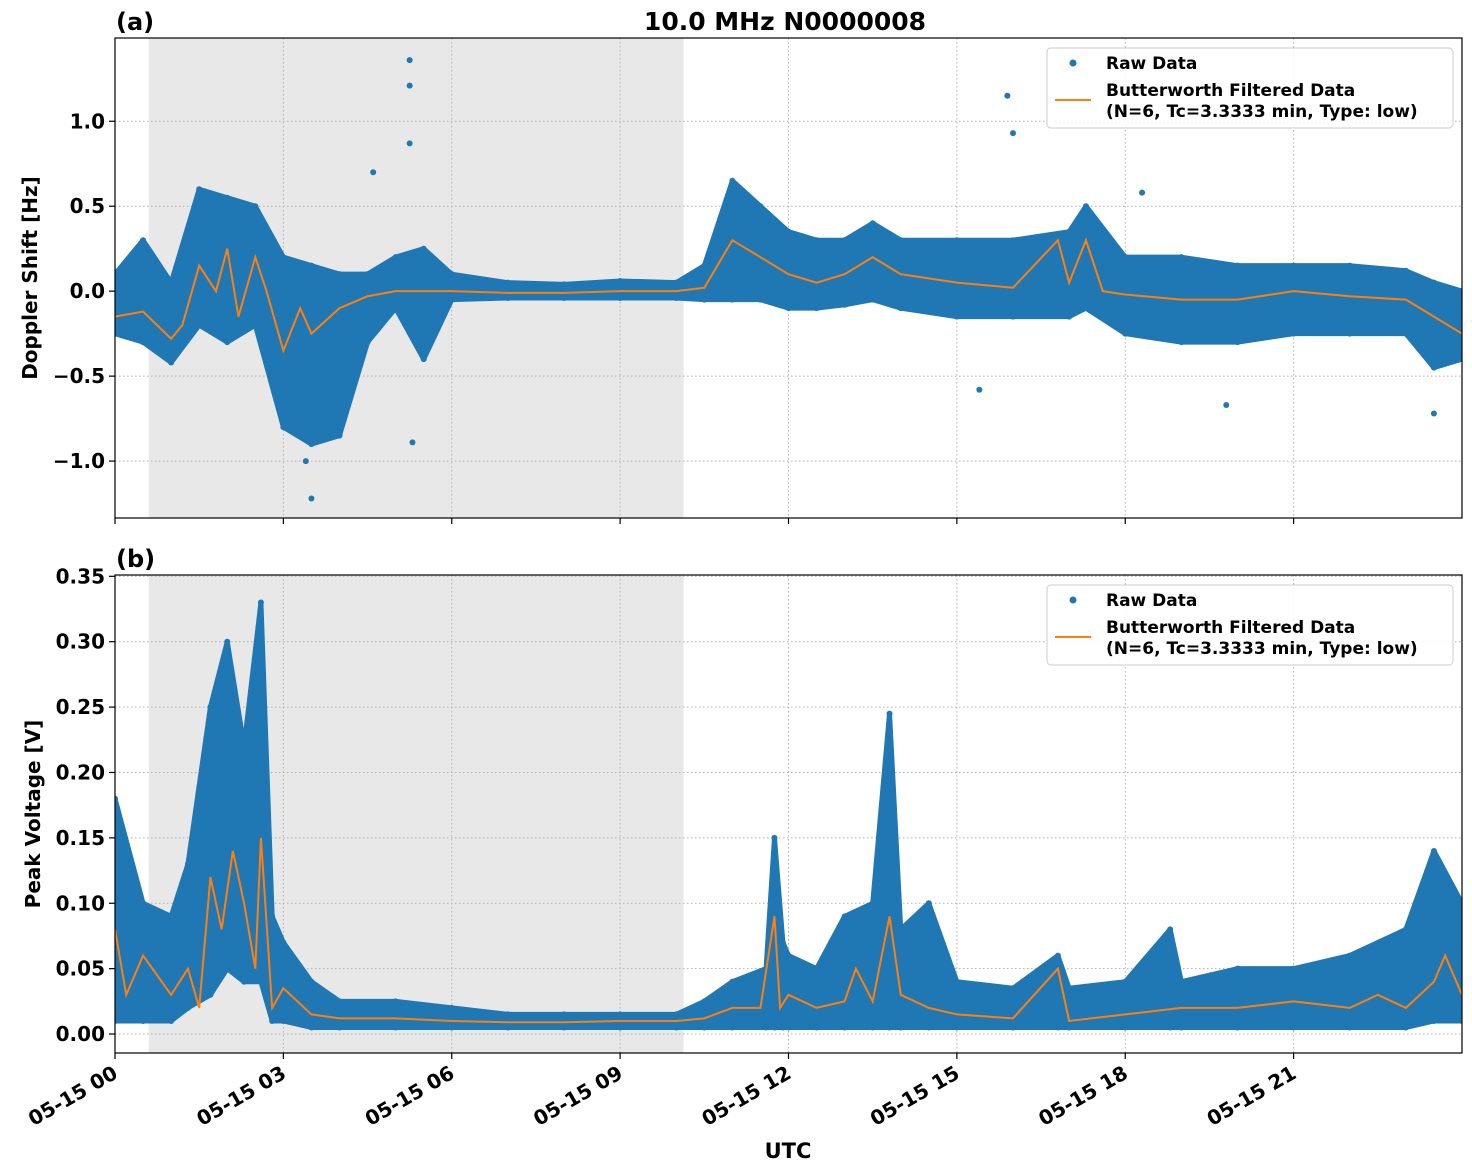 The height and width of the screenshot is (1176, 1472). What do you see at coordinates (788, 930) in the screenshot?
I see `filtered-data-line` at bounding box center [788, 930].